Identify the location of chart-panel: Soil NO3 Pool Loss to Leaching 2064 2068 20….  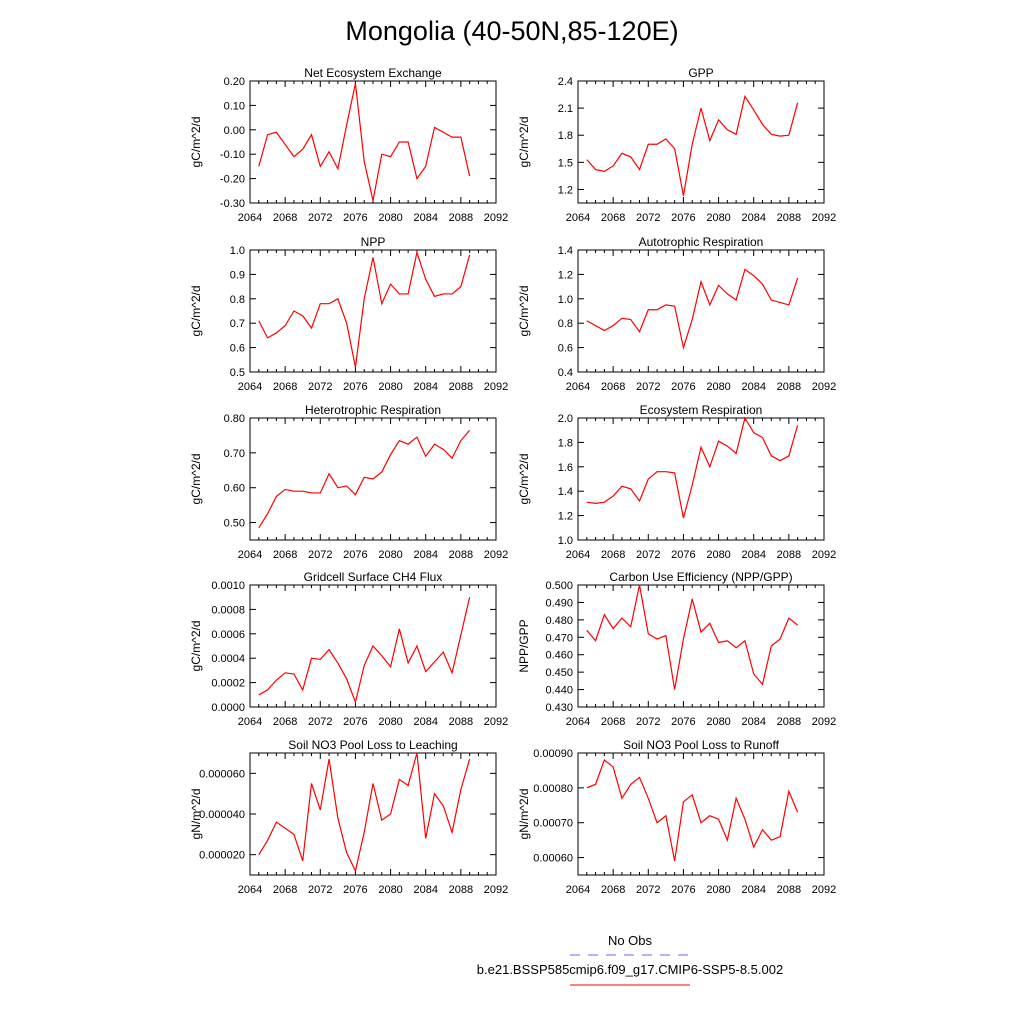
(348, 817).